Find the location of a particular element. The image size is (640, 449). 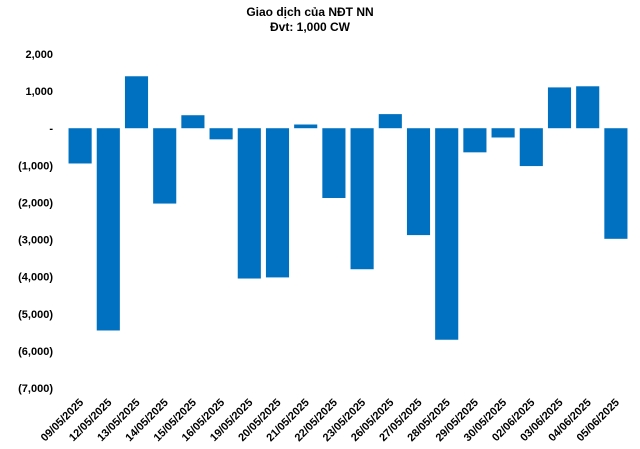

y-tick-label: (5,000) is located at coordinates (35, 315).